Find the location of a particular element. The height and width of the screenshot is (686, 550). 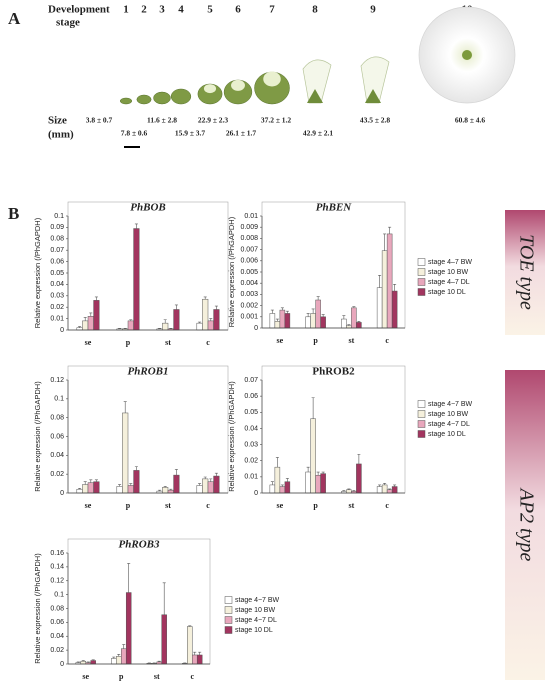

x-tick-label: p is located at coordinates (315, 340).